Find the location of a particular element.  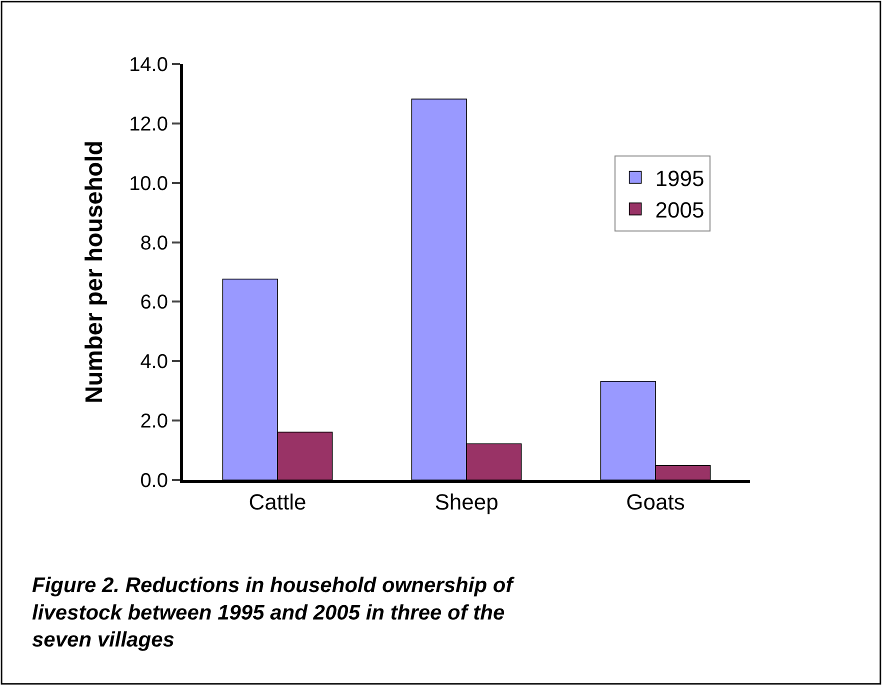

y-tick-label: 0.0 is located at coordinates (154, 481).